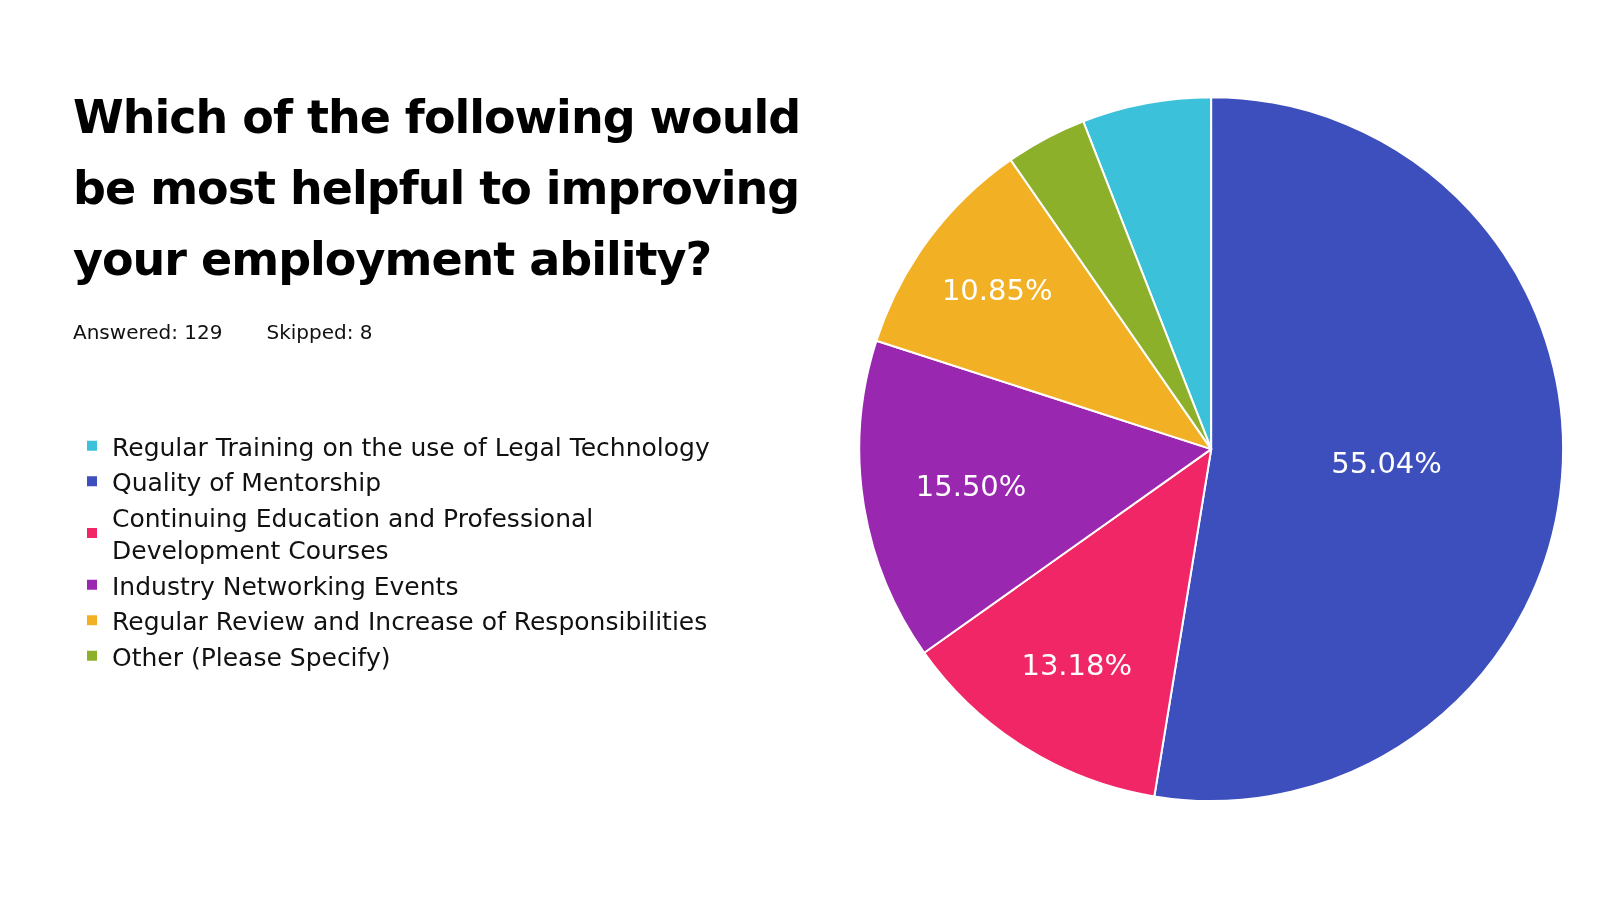  What do you see at coordinates (285, 586) in the screenshot?
I see `legend-label: Industry Networking Events` at bounding box center [285, 586].